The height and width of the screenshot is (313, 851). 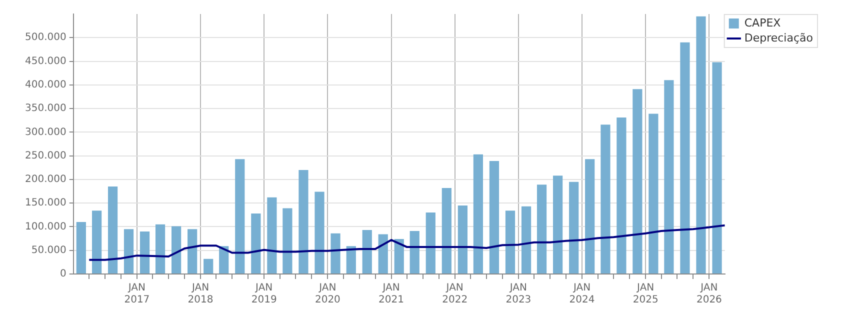 What do you see at coordinates (455, 294) in the screenshot?
I see `x-tick-label: JAN 2022` at bounding box center [455, 294].